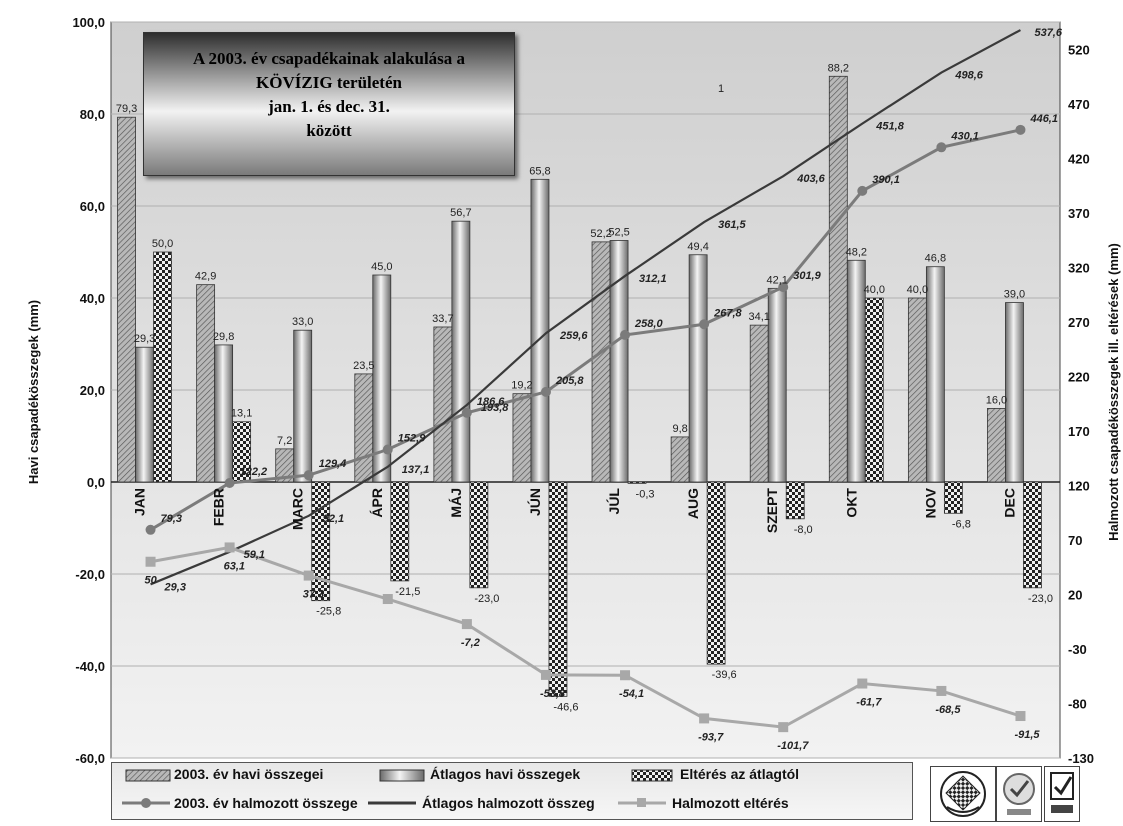 Image resolution: width=1123 pixels, height=826 pixels. Describe the element at coordinates (175, 587) in the screenshot. I see `line-value-label: 29,3` at that location.